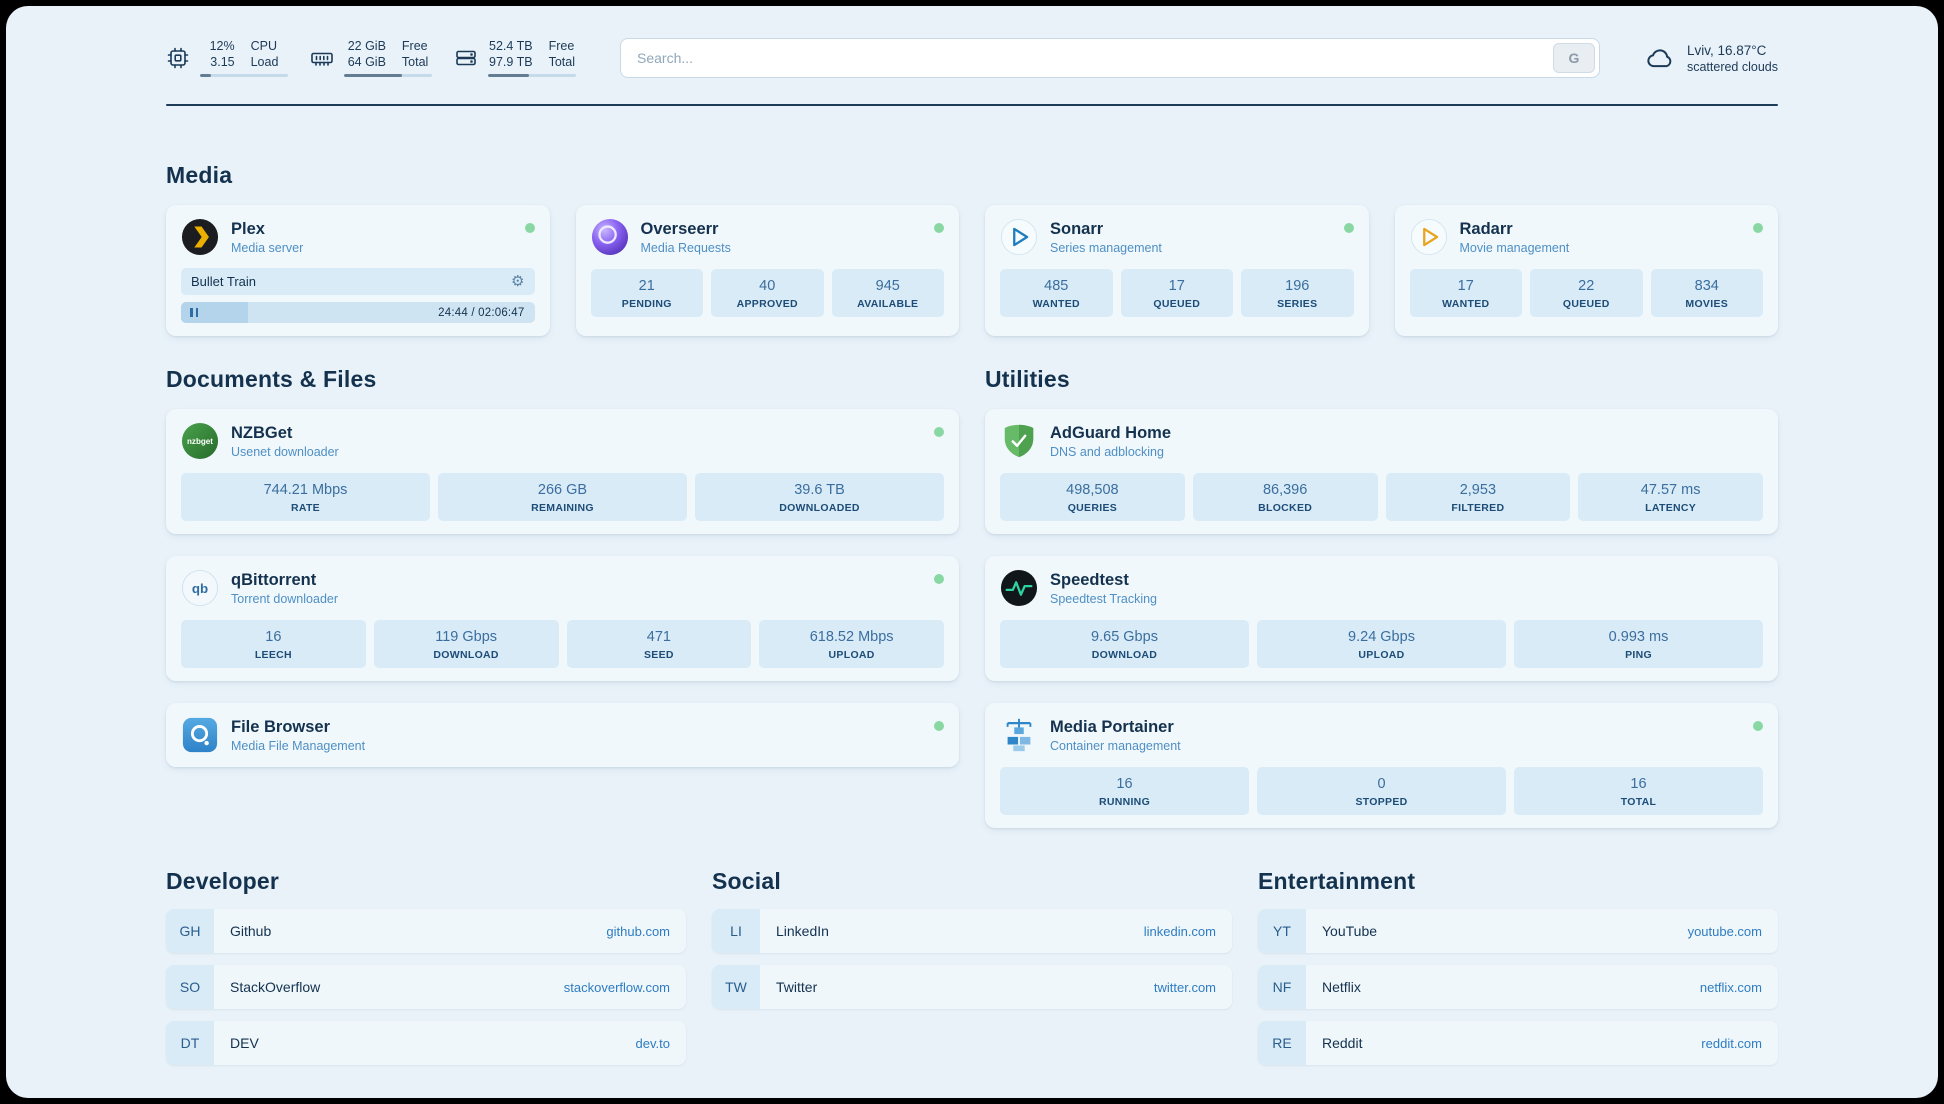 The width and height of the screenshot is (1944, 1104). Describe the element at coordinates (190, 1043) in the screenshot. I see `bookmark-abbr: DT` at that location.